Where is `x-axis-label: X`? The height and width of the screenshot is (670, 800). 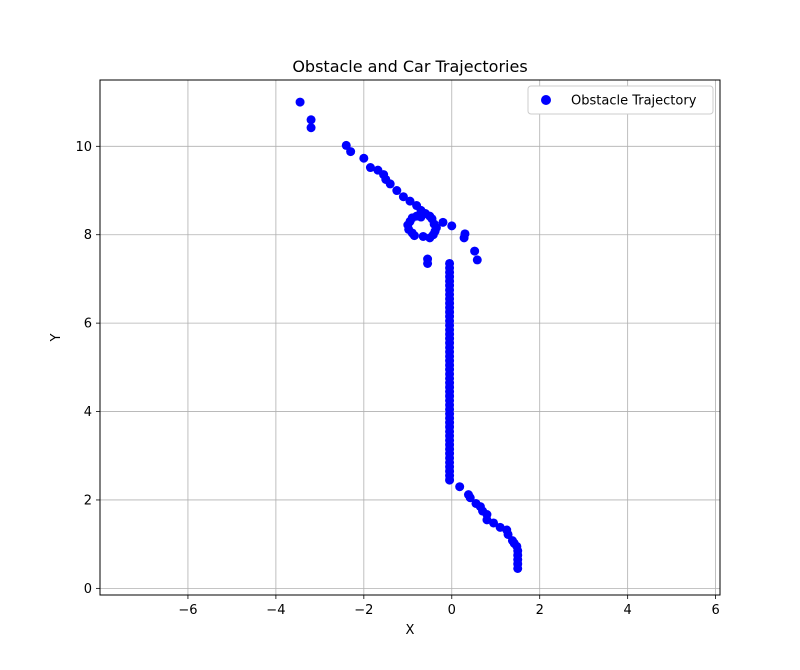
x-axis-label: X is located at coordinates (410, 630).